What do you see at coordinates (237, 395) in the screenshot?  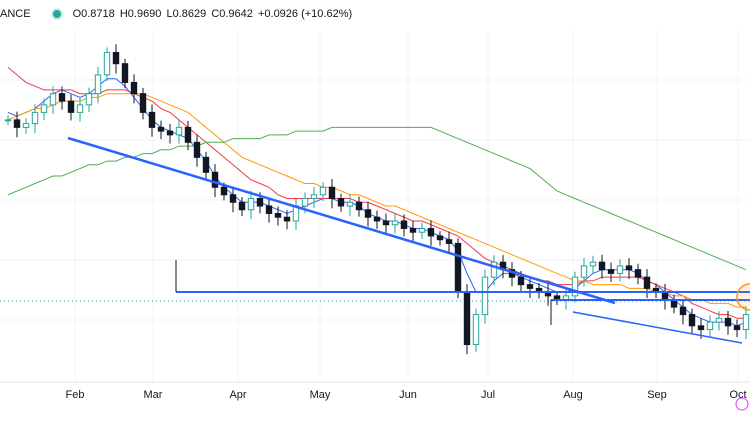 I see `x-tick-label: Apr` at bounding box center [237, 395].